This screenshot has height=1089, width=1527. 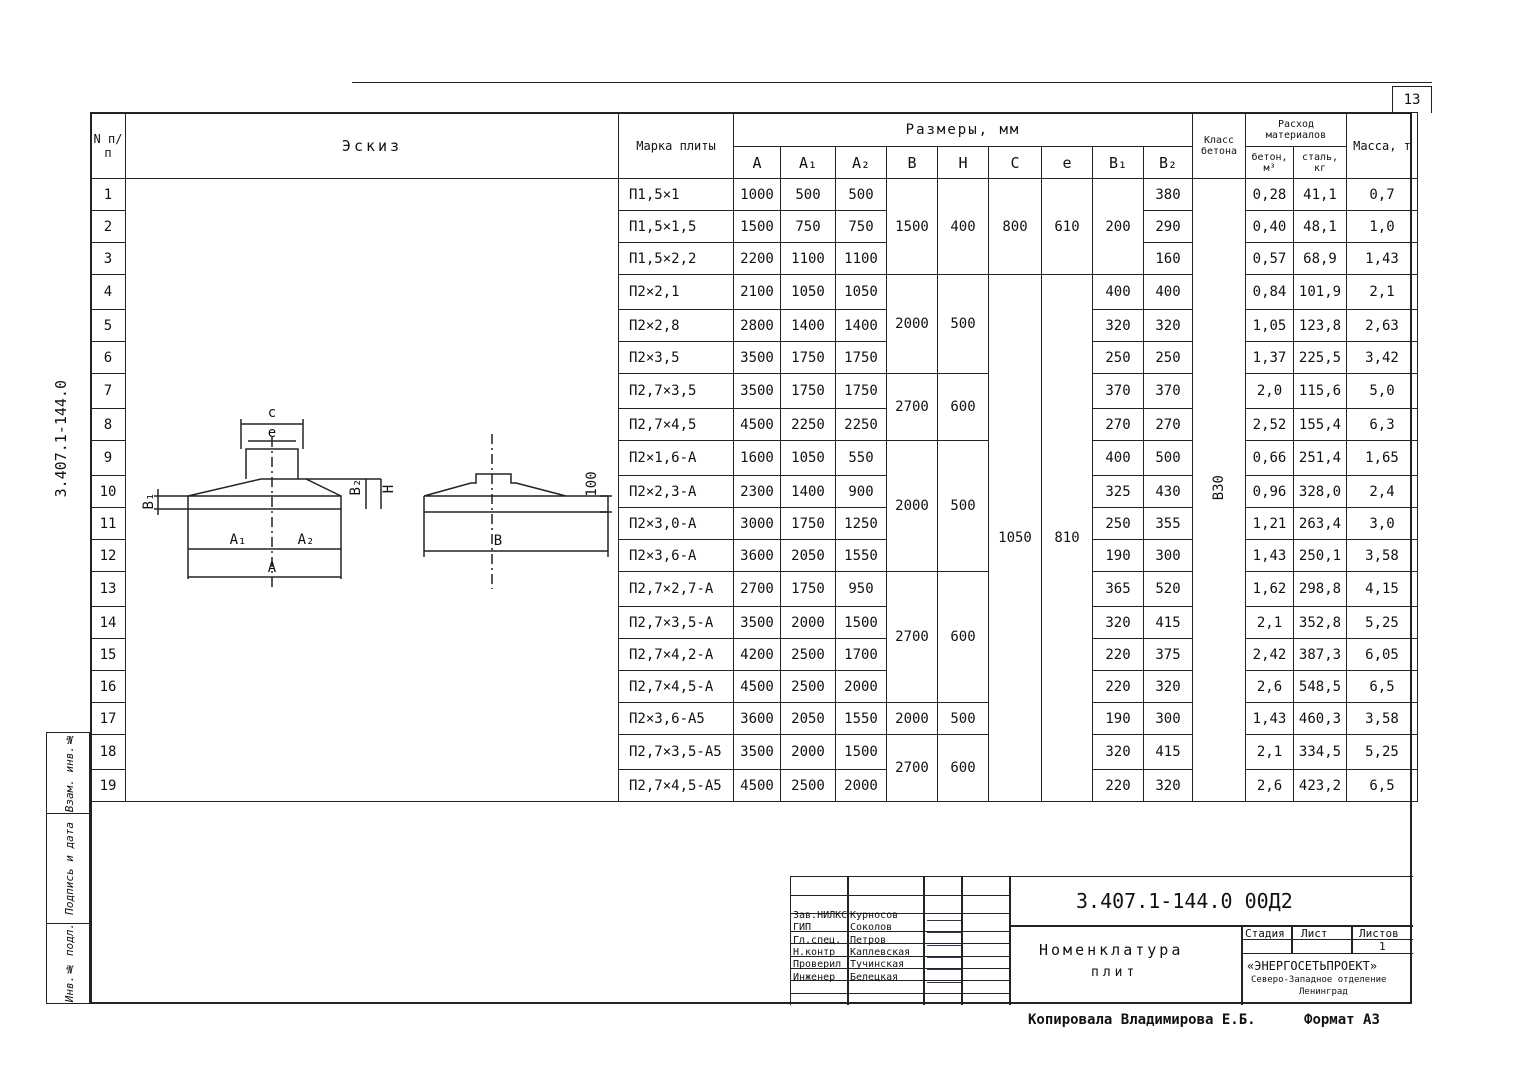 What do you see at coordinates (1168, 292) in the screenshot?
I see `dim-b2: 400` at bounding box center [1168, 292].